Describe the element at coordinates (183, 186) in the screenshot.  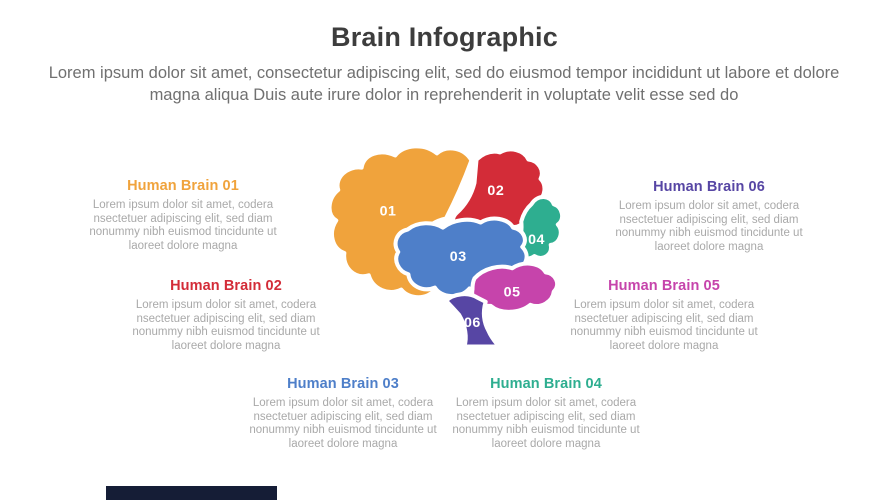
I see `info-title: Human Brain 01` at that location.